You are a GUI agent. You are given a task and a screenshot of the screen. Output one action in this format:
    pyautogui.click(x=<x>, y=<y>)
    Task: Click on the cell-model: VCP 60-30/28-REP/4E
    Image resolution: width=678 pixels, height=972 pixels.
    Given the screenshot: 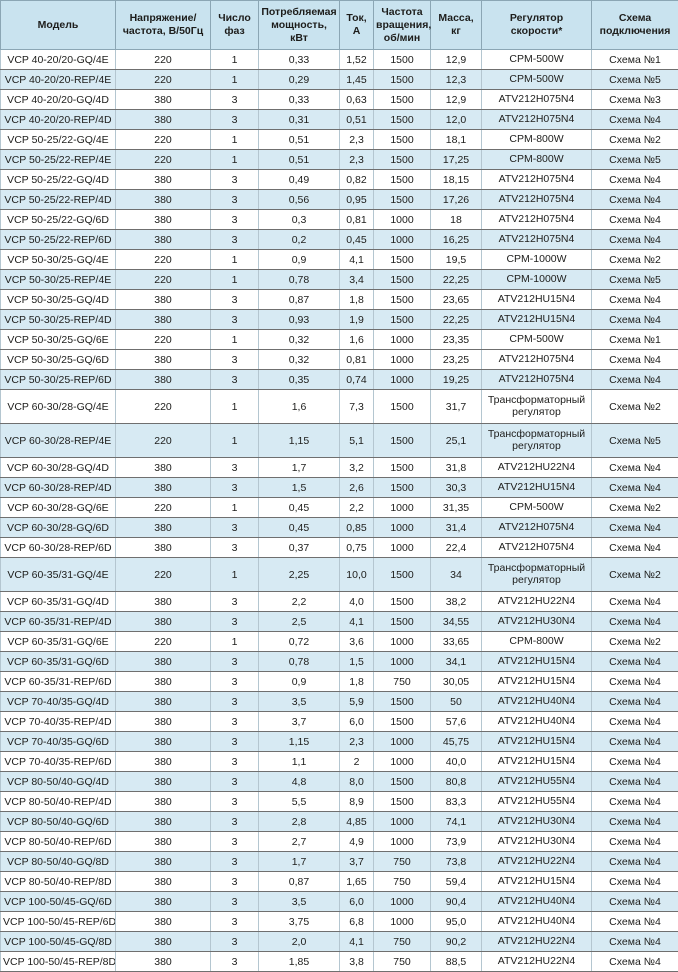 What is the action you would take?
    pyautogui.click(x=58, y=441)
    